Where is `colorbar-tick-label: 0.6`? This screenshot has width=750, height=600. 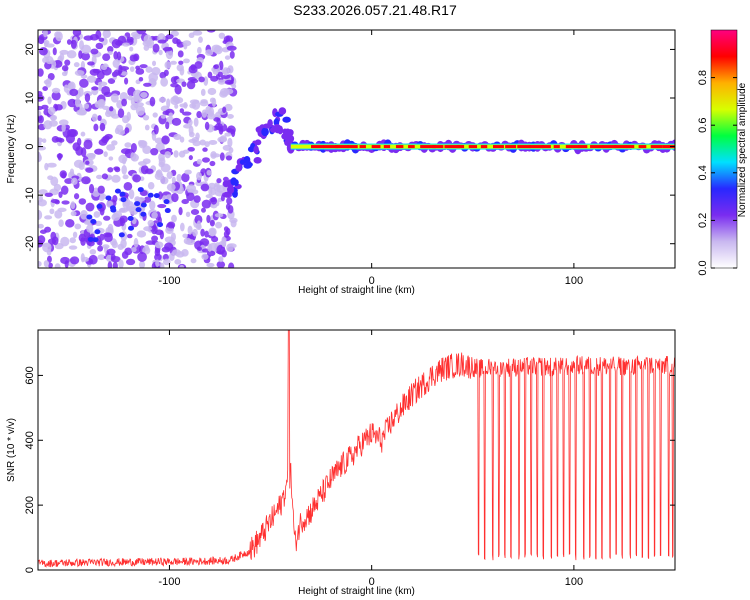 colorbar-tick-label: 0.6 is located at coordinates (703, 125).